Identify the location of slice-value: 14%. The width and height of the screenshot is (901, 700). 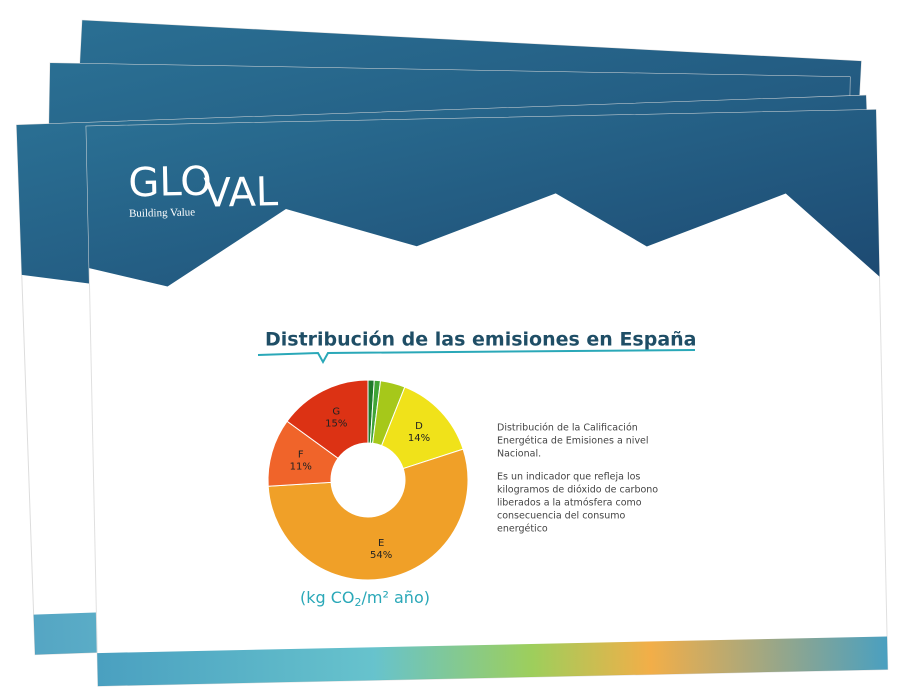
(419, 438).